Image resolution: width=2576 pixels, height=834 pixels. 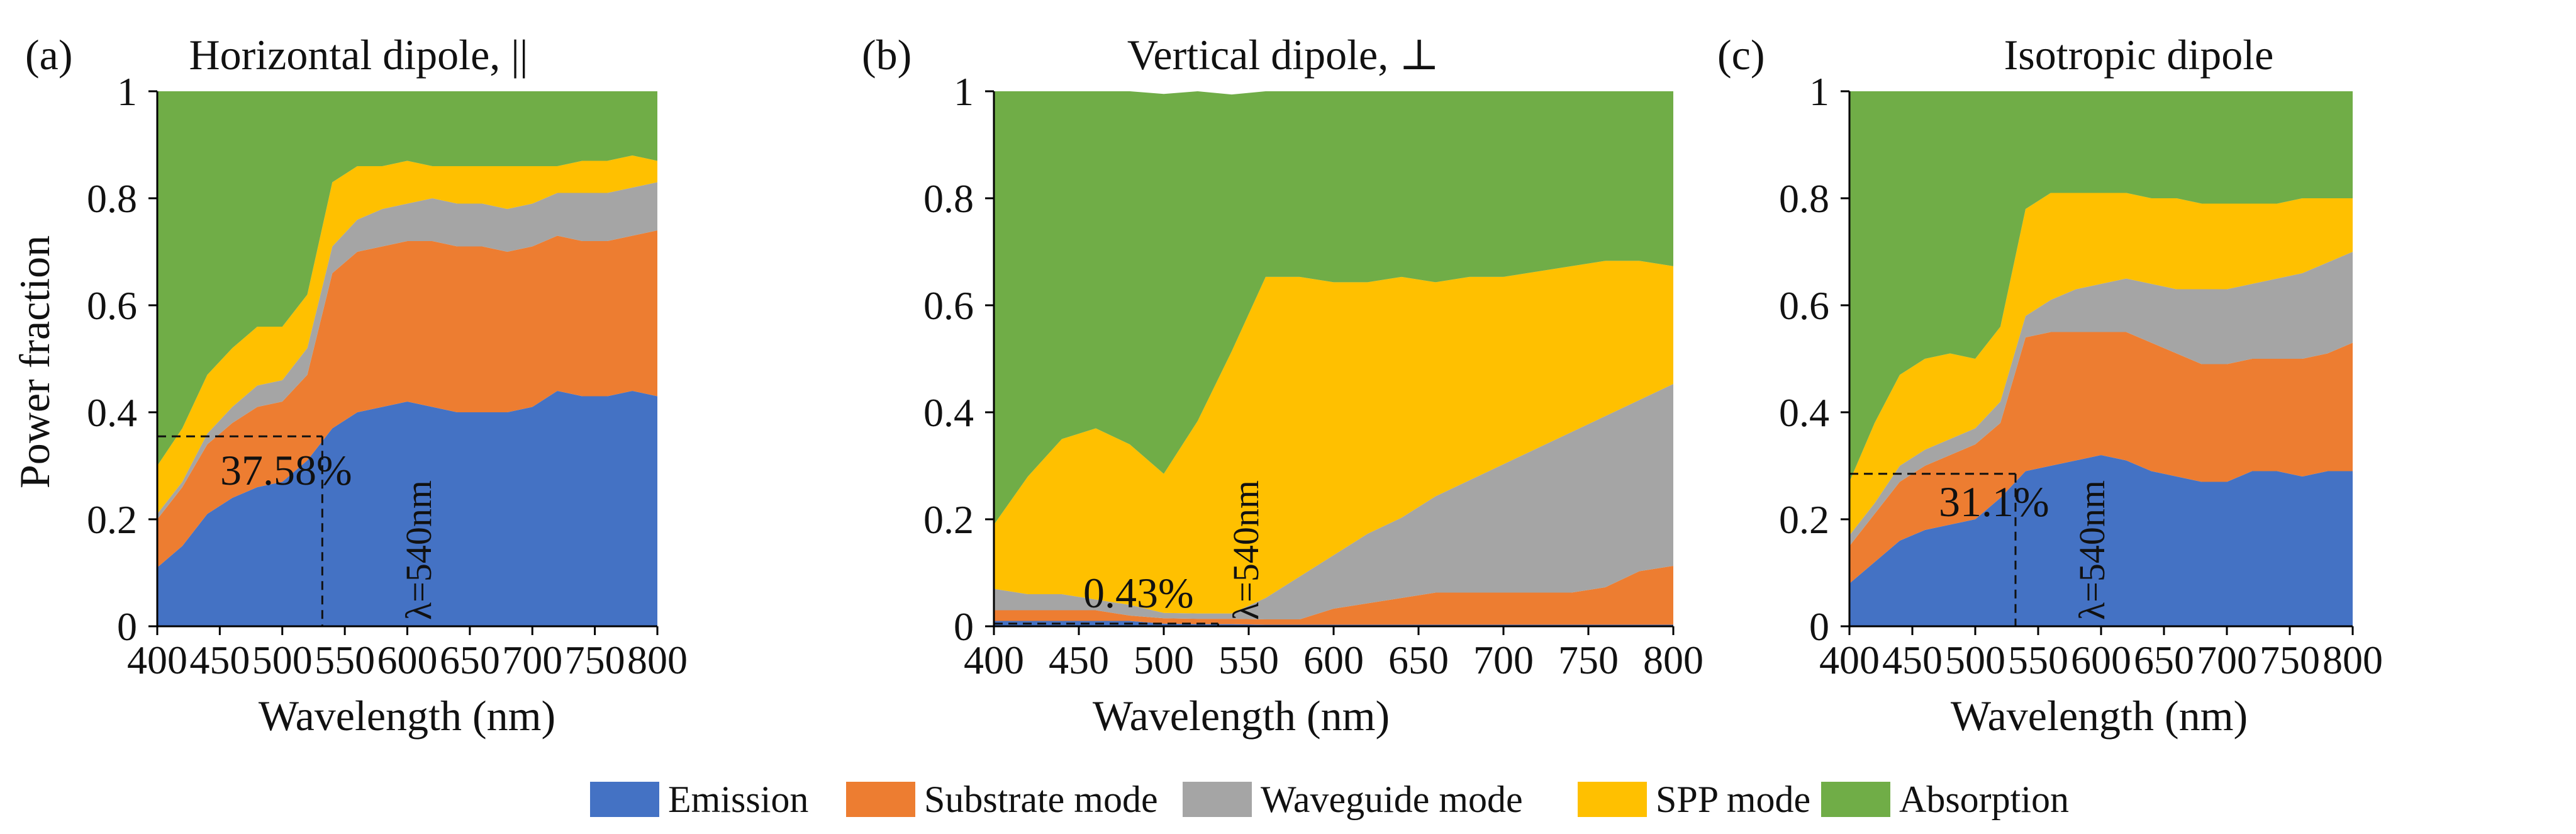 I want to click on panel-a-y-tick-label: 0.6, so click(x=112, y=305).